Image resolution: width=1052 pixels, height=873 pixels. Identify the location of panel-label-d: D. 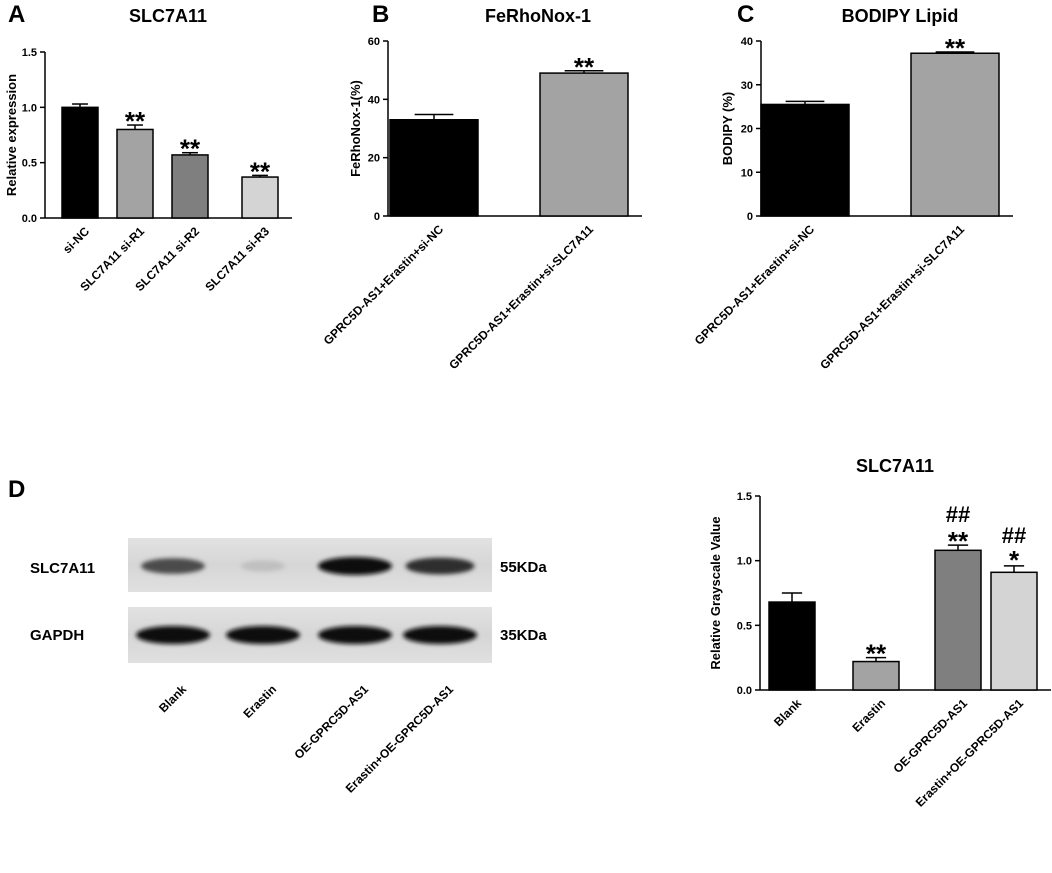
(16, 489).